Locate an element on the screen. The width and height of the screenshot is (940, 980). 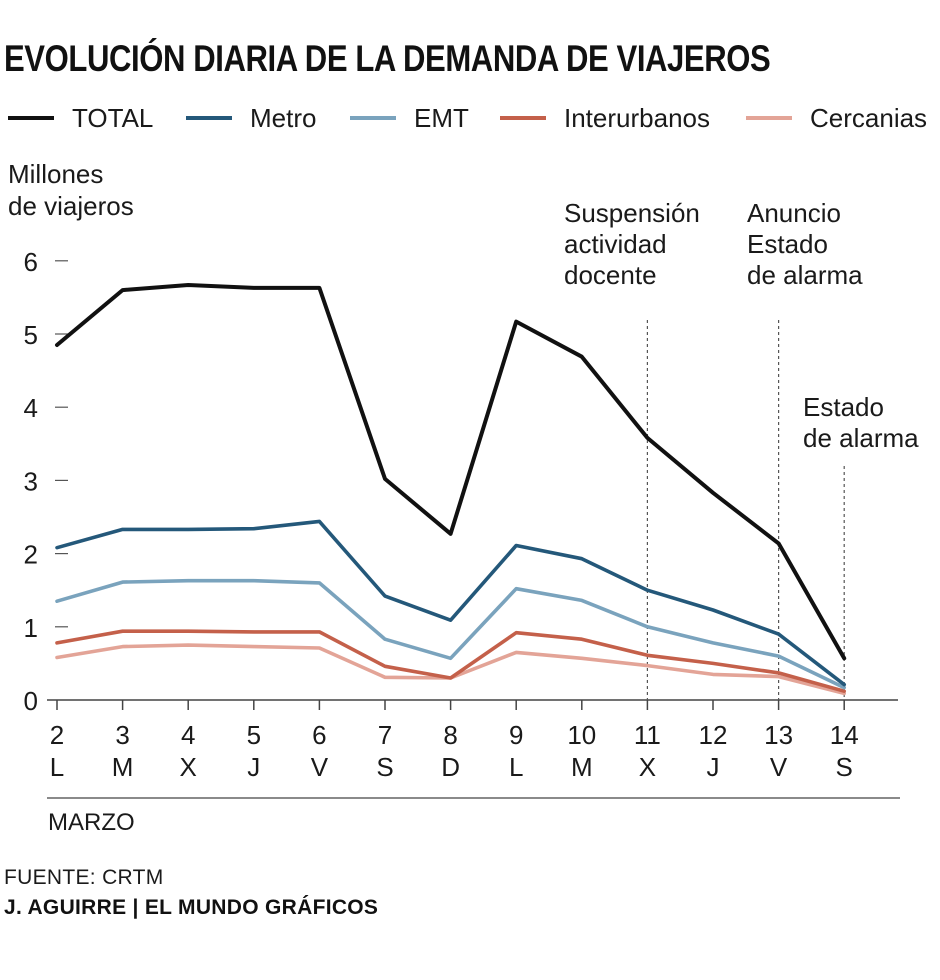
y-tick-label-0: 0 is located at coordinates (31, 701).